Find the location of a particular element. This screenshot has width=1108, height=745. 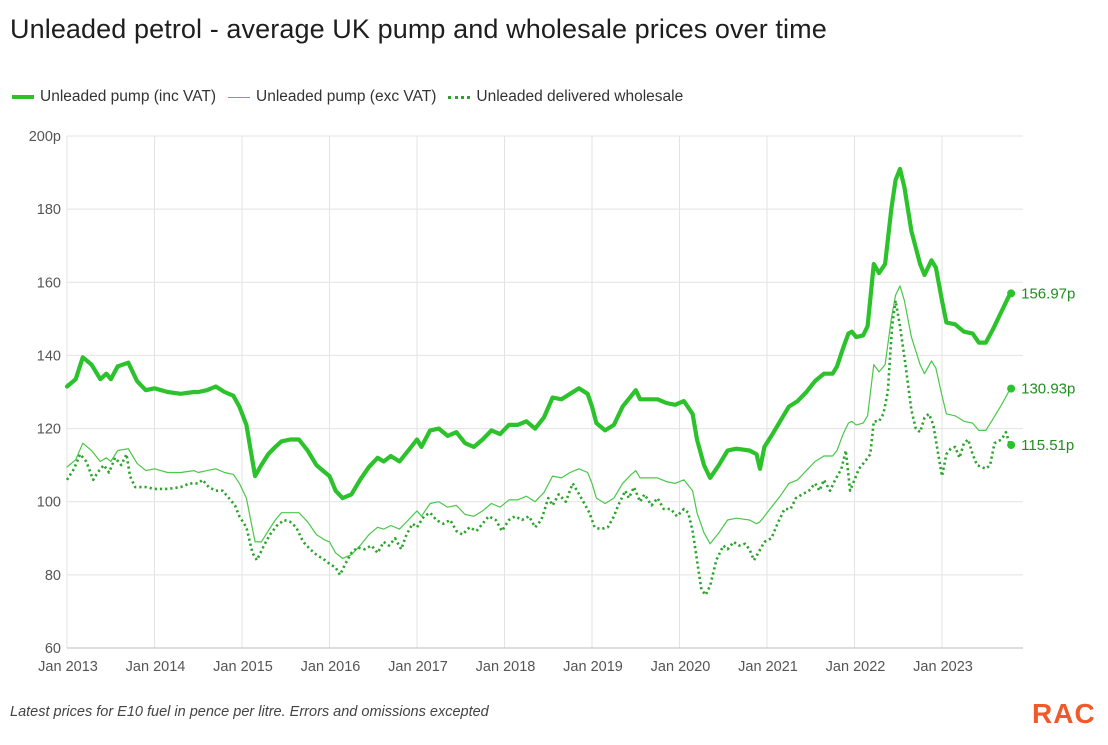

end-value-label: 156.97p is located at coordinates (1048, 293).